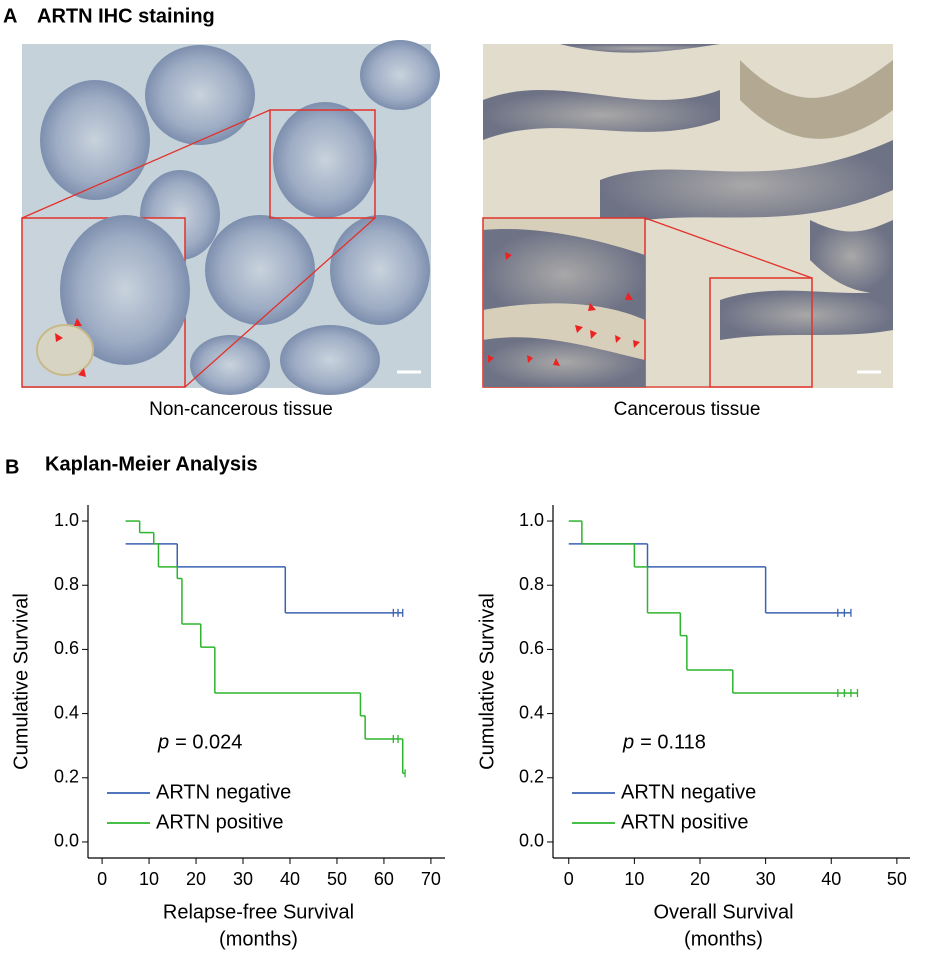  Describe the element at coordinates (208, 742) in the screenshot. I see `annotation-text: = 0.024` at that location.